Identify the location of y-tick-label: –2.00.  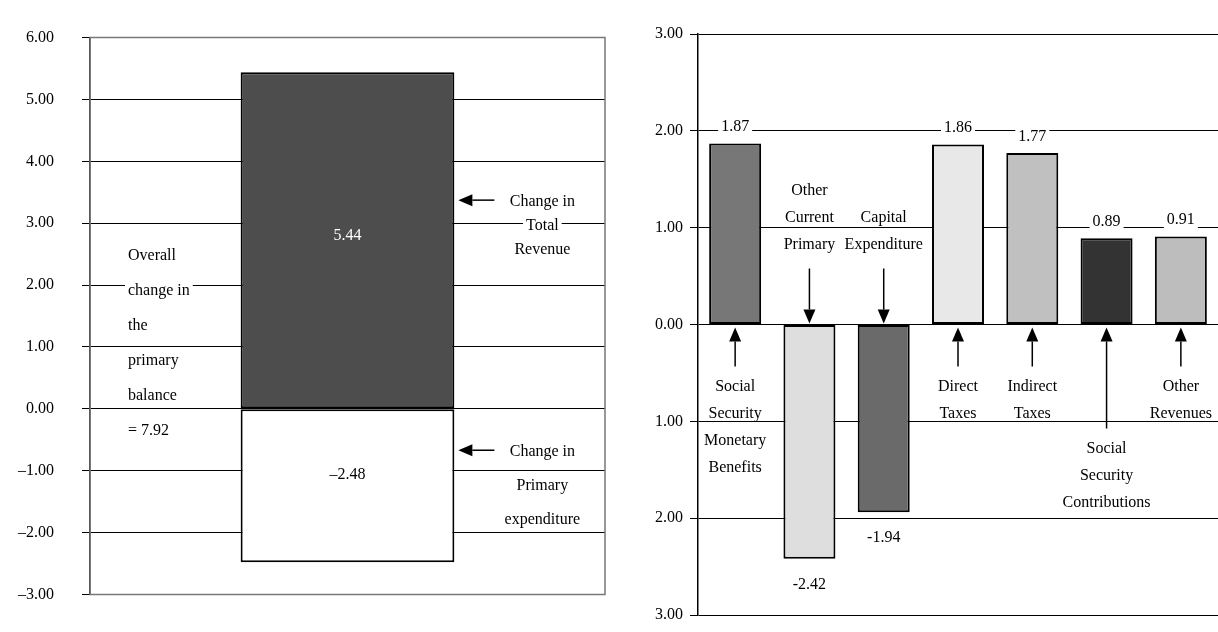
(35, 531).